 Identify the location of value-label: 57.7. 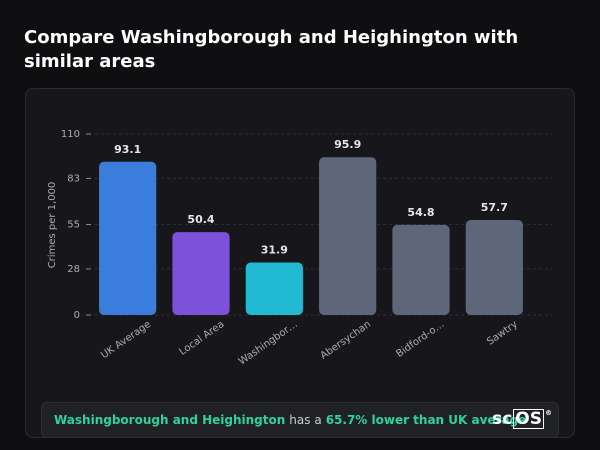
(494, 207).